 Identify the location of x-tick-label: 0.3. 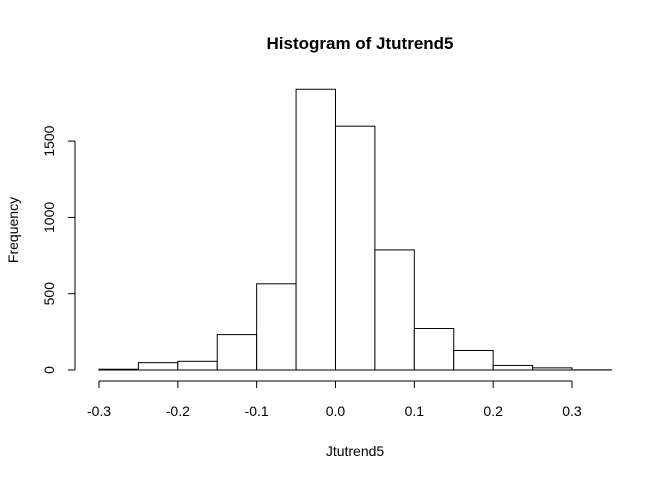
(572, 411).